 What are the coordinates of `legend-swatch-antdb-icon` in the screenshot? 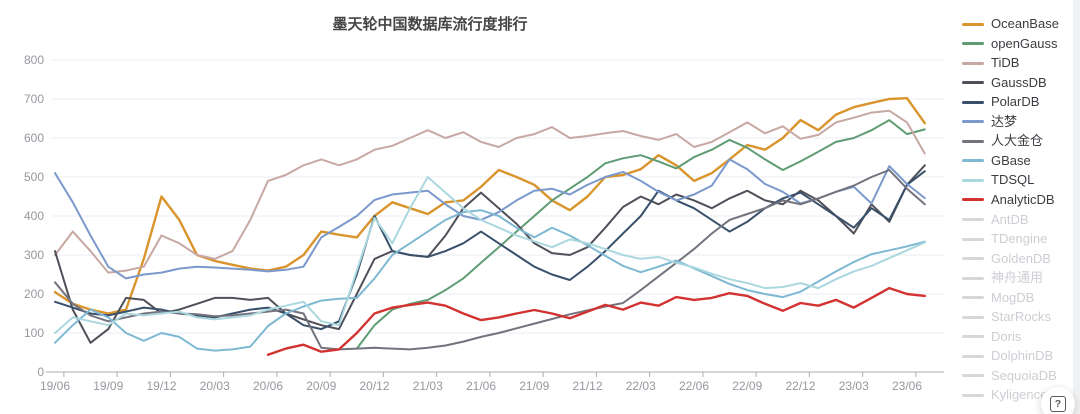 It's located at (973, 219).